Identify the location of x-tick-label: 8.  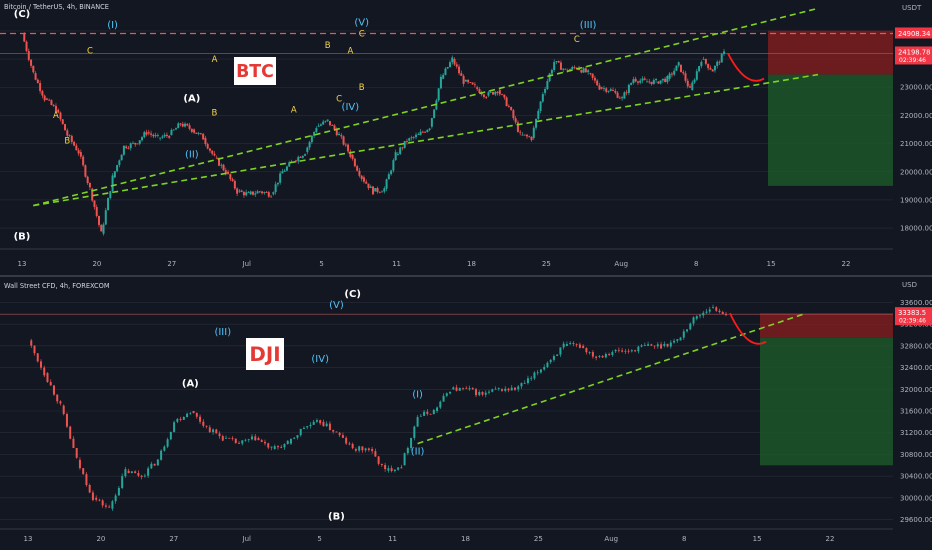
(684, 539).